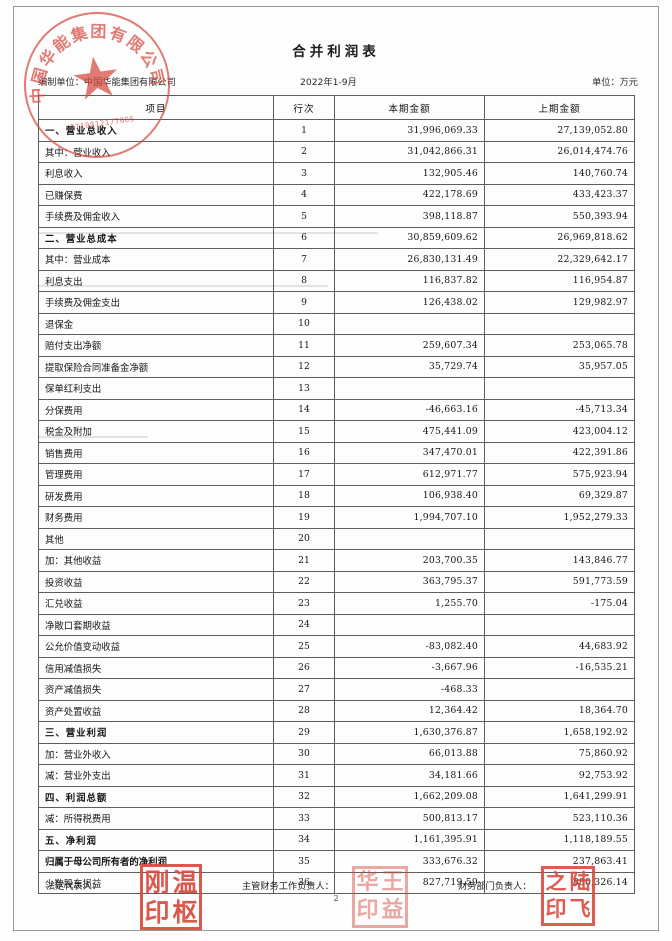 The height and width of the screenshot is (941, 672). I want to click on row-current-amount: 422,178.69, so click(409, 194).